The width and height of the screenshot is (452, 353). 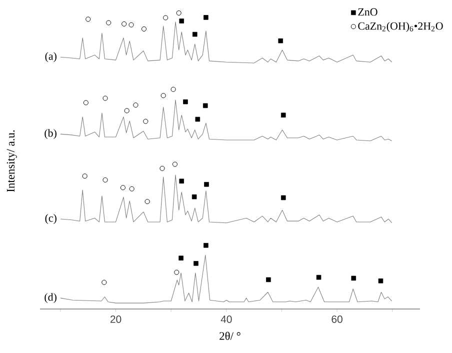 I want to click on x-axis-title: 2θ/ °, so click(x=230, y=336).